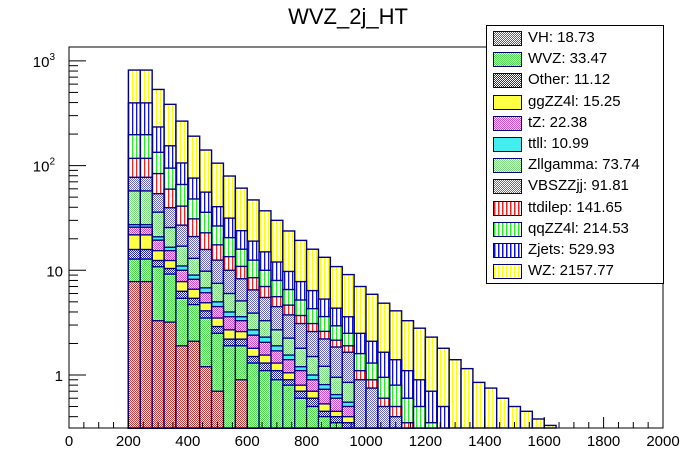  What do you see at coordinates (59, 376) in the screenshot?
I see `y-tick-label: 1` at bounding box center [59, 376].